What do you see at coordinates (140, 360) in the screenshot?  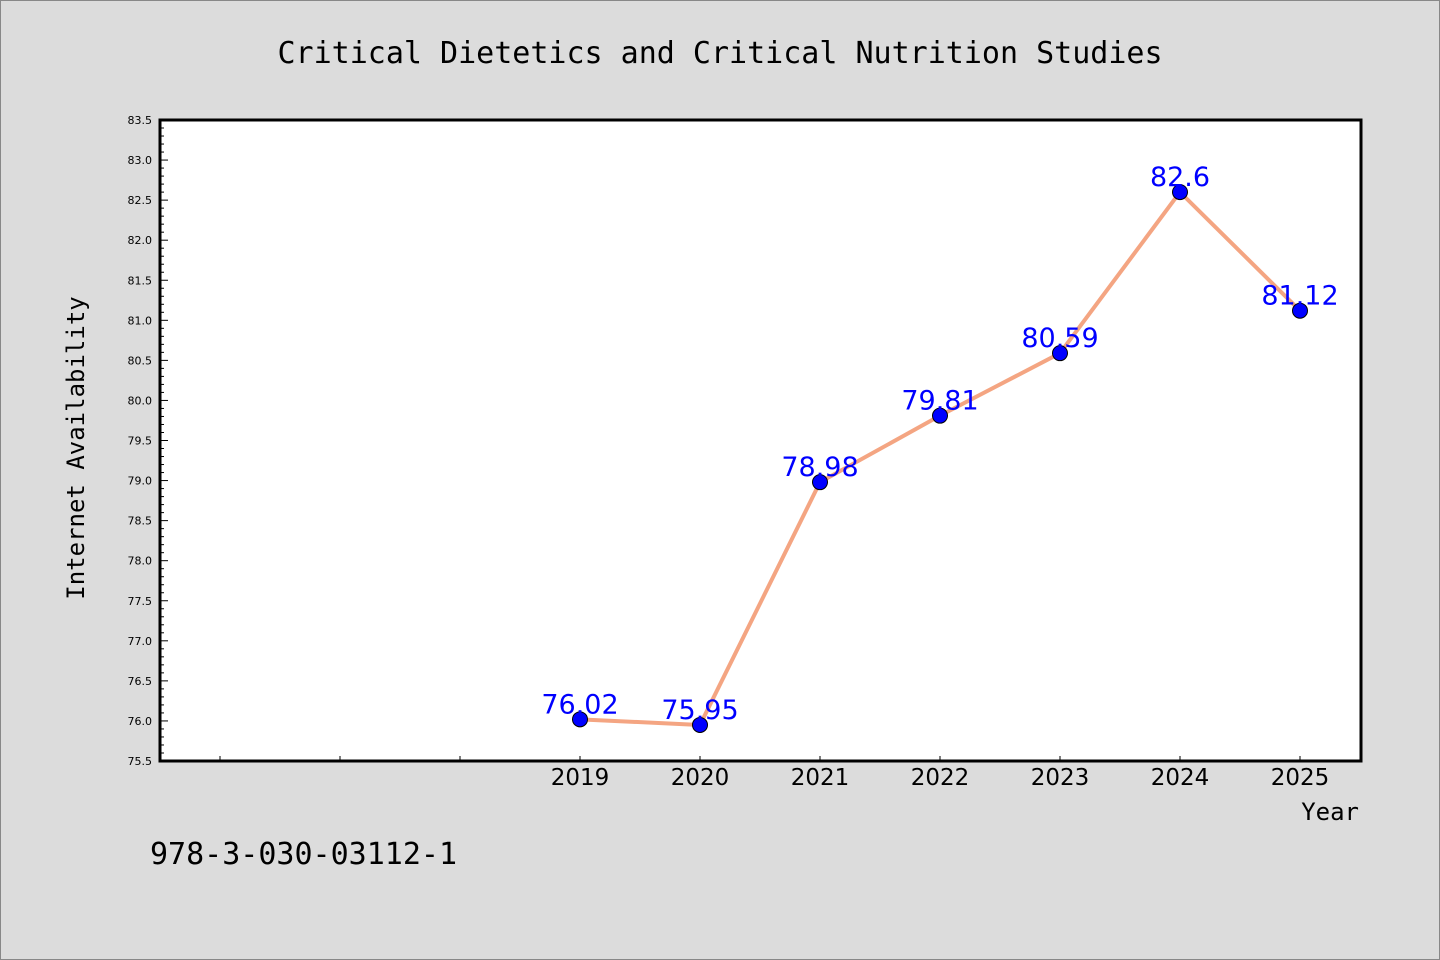 I see `y-tick-label: 80.5` at bounding box center [140, 360].